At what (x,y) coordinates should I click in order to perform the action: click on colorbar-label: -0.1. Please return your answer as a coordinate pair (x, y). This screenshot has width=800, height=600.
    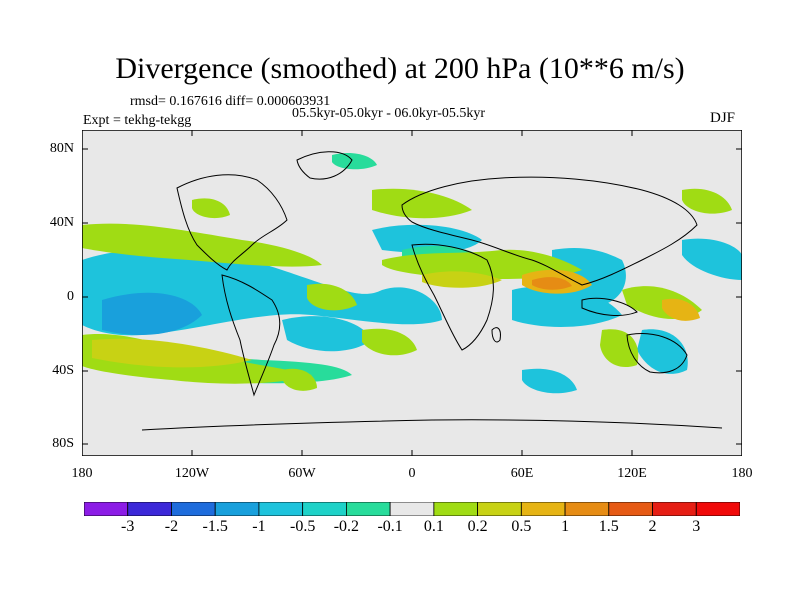
    Looking at the image, I should click on (390, 526).